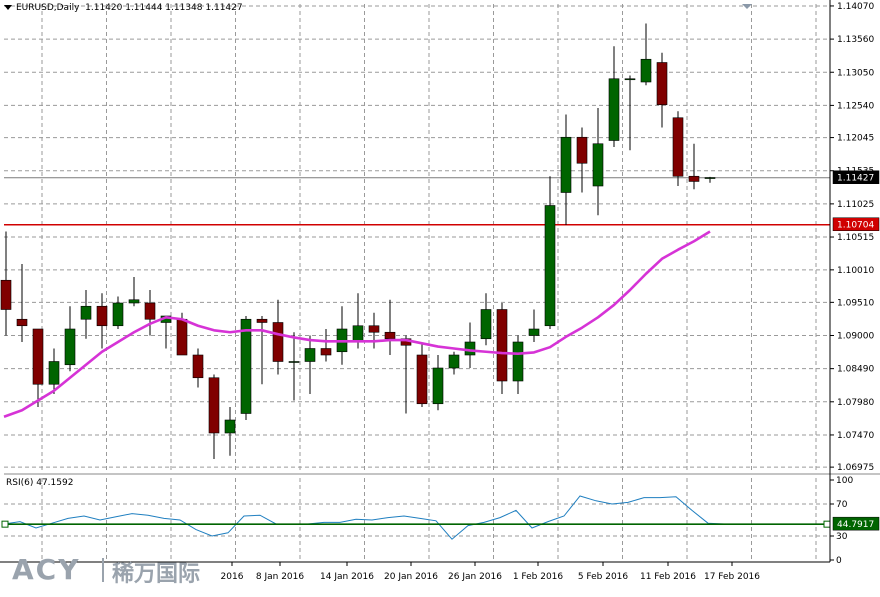 The height and width of the screenshot is (597, 880). What do you see at coordinates (48, 8) in the screenshot?
I see `symbol-label: EURUSD,Daily` at bounding box center [48, 8].